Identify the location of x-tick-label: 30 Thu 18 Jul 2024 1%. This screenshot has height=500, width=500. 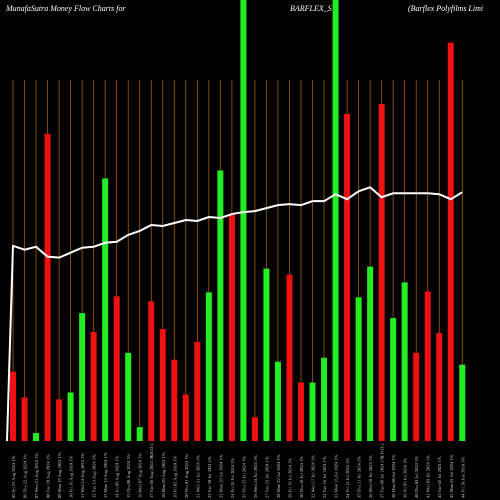
(301, 477).